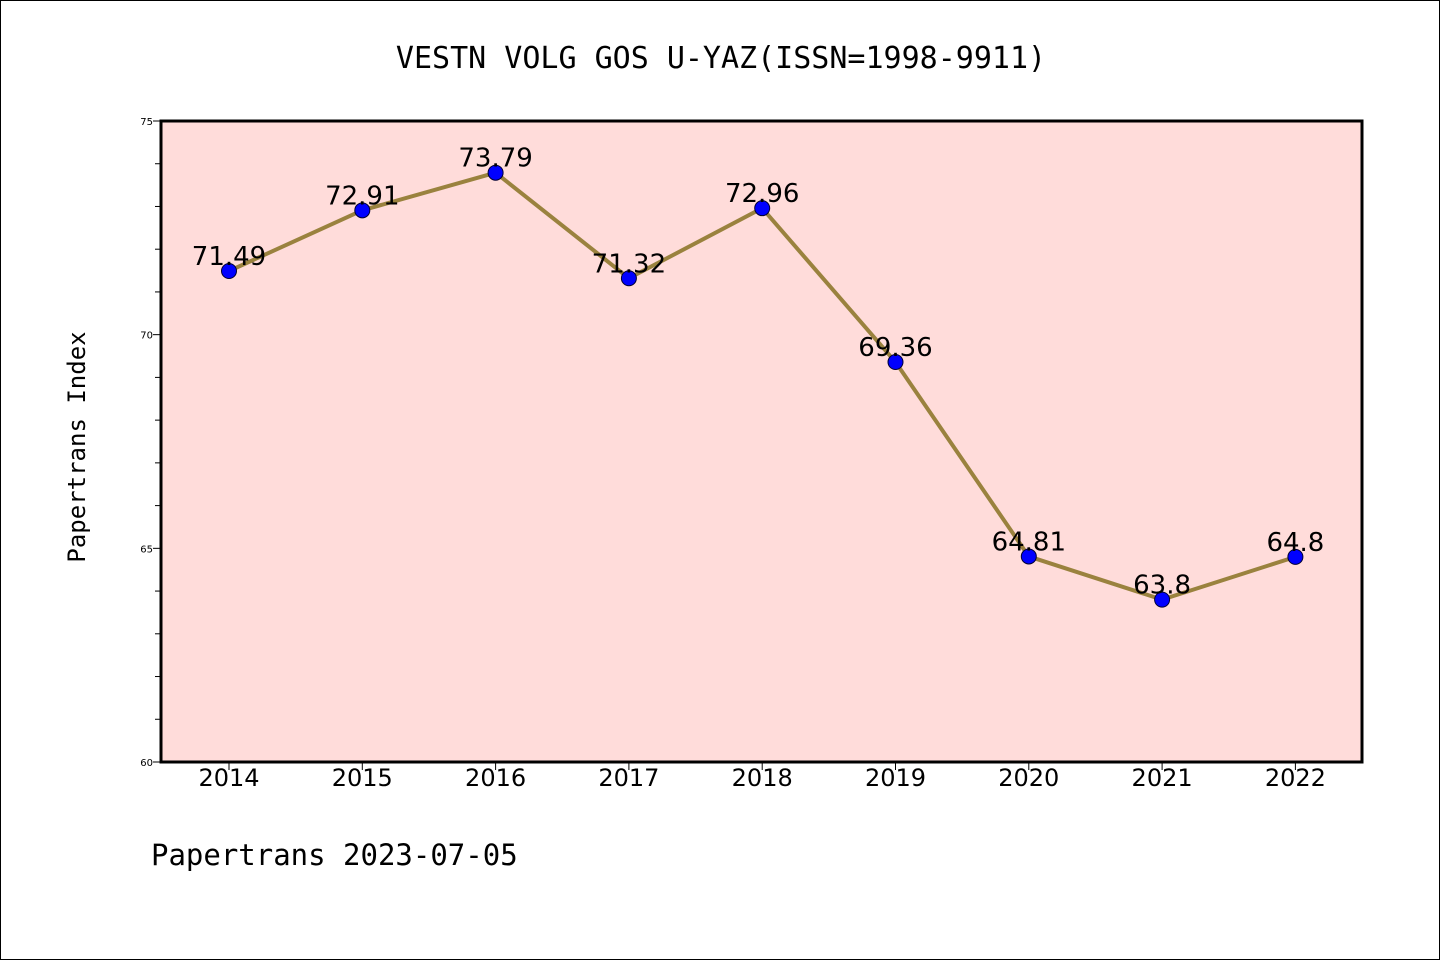  What do you see at coordinates (228, 778) in the screenshot?
I see `x-tick-label: 2014` at bounding box center [228, 778].